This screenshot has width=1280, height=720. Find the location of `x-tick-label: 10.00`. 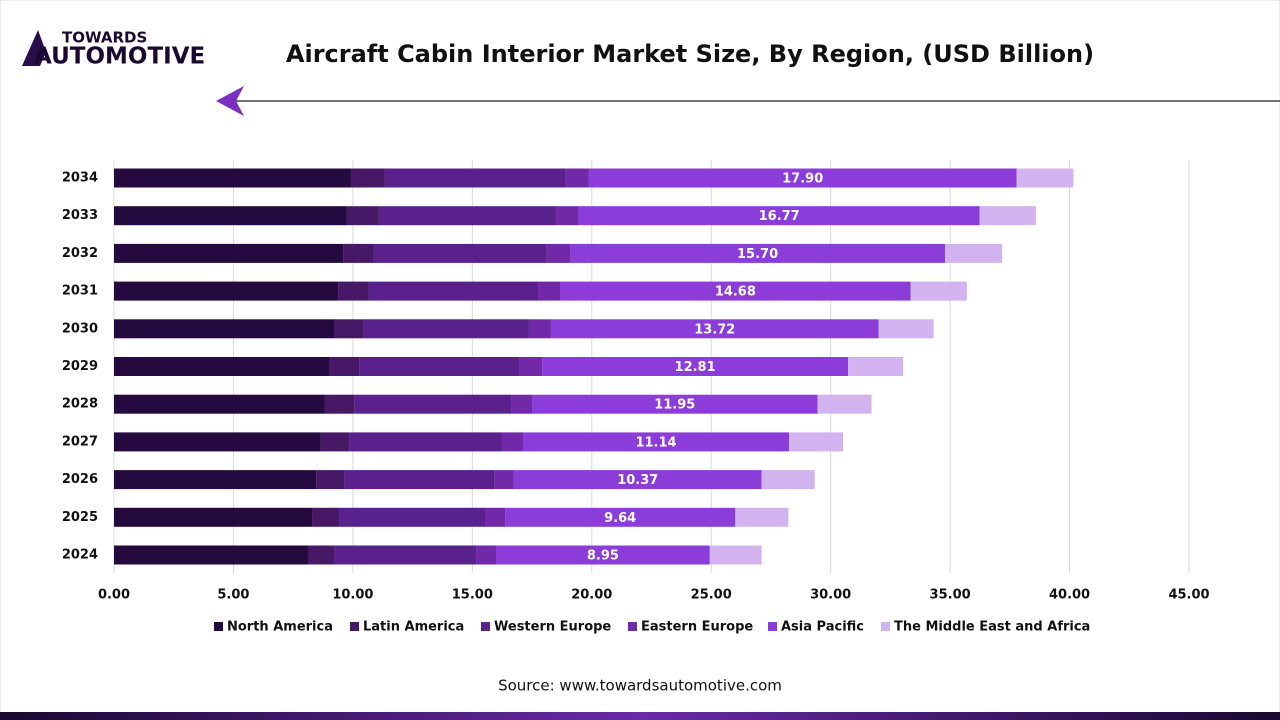

x-tick-label: 10.00 is located at coordinates (352, 595).